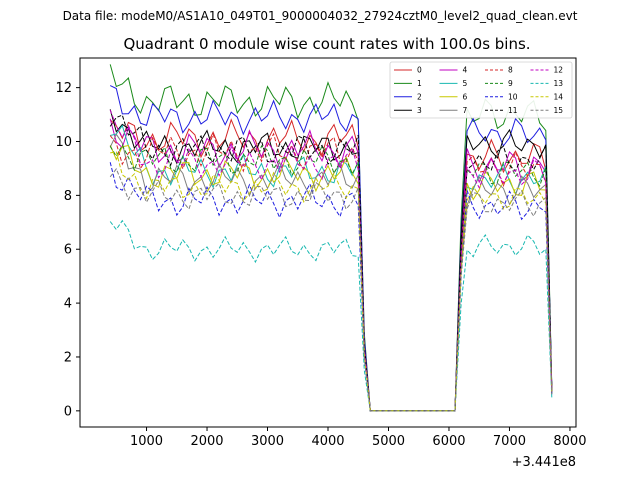 The width and height of the screenshot is (640, 480). I want to click on legend-label-8: 8, so click(510, 70).